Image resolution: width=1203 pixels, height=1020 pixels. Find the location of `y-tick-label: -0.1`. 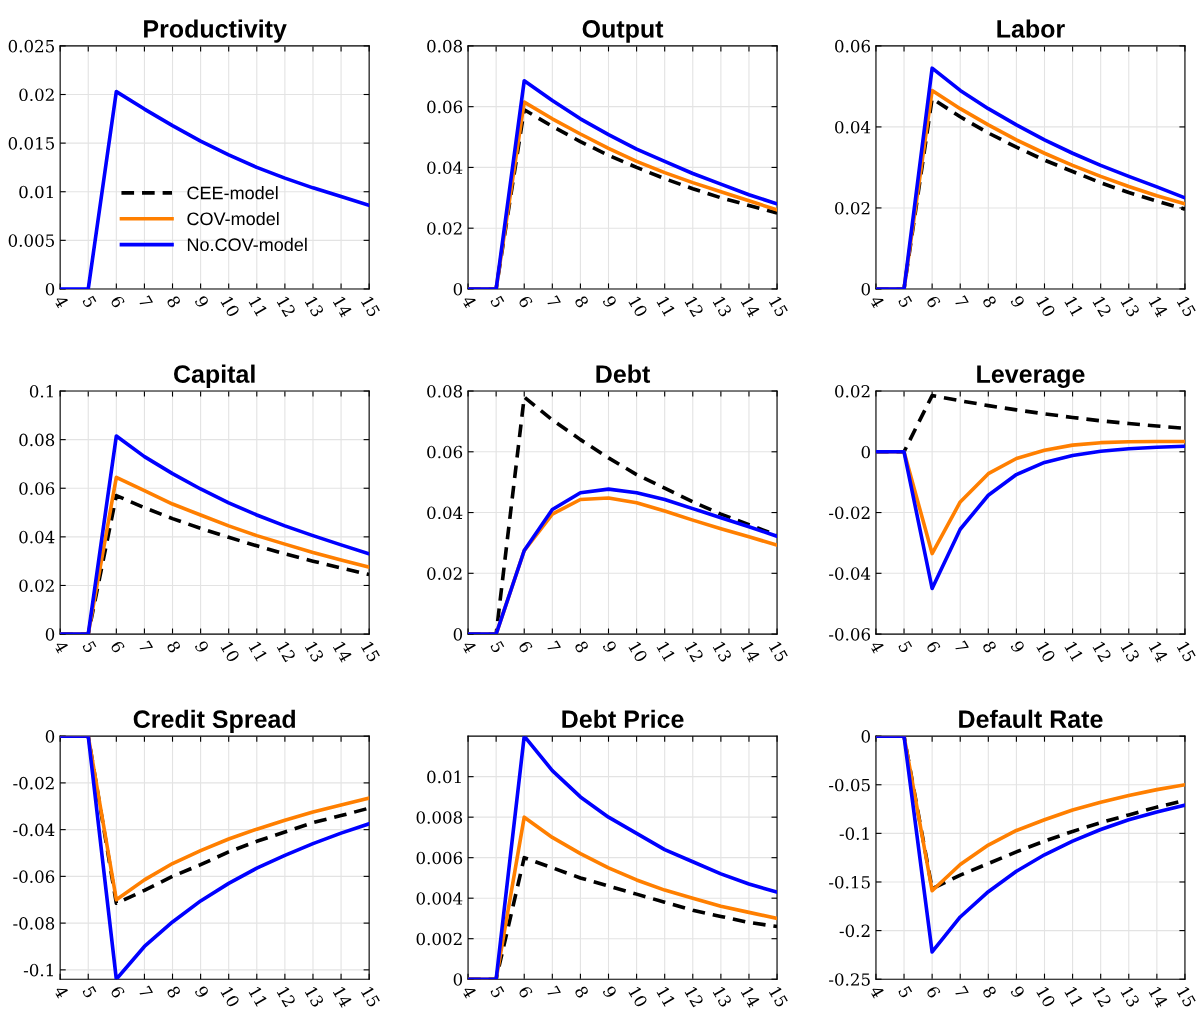

y-tick-label: -0.1 is located at coordinates (38, 970).